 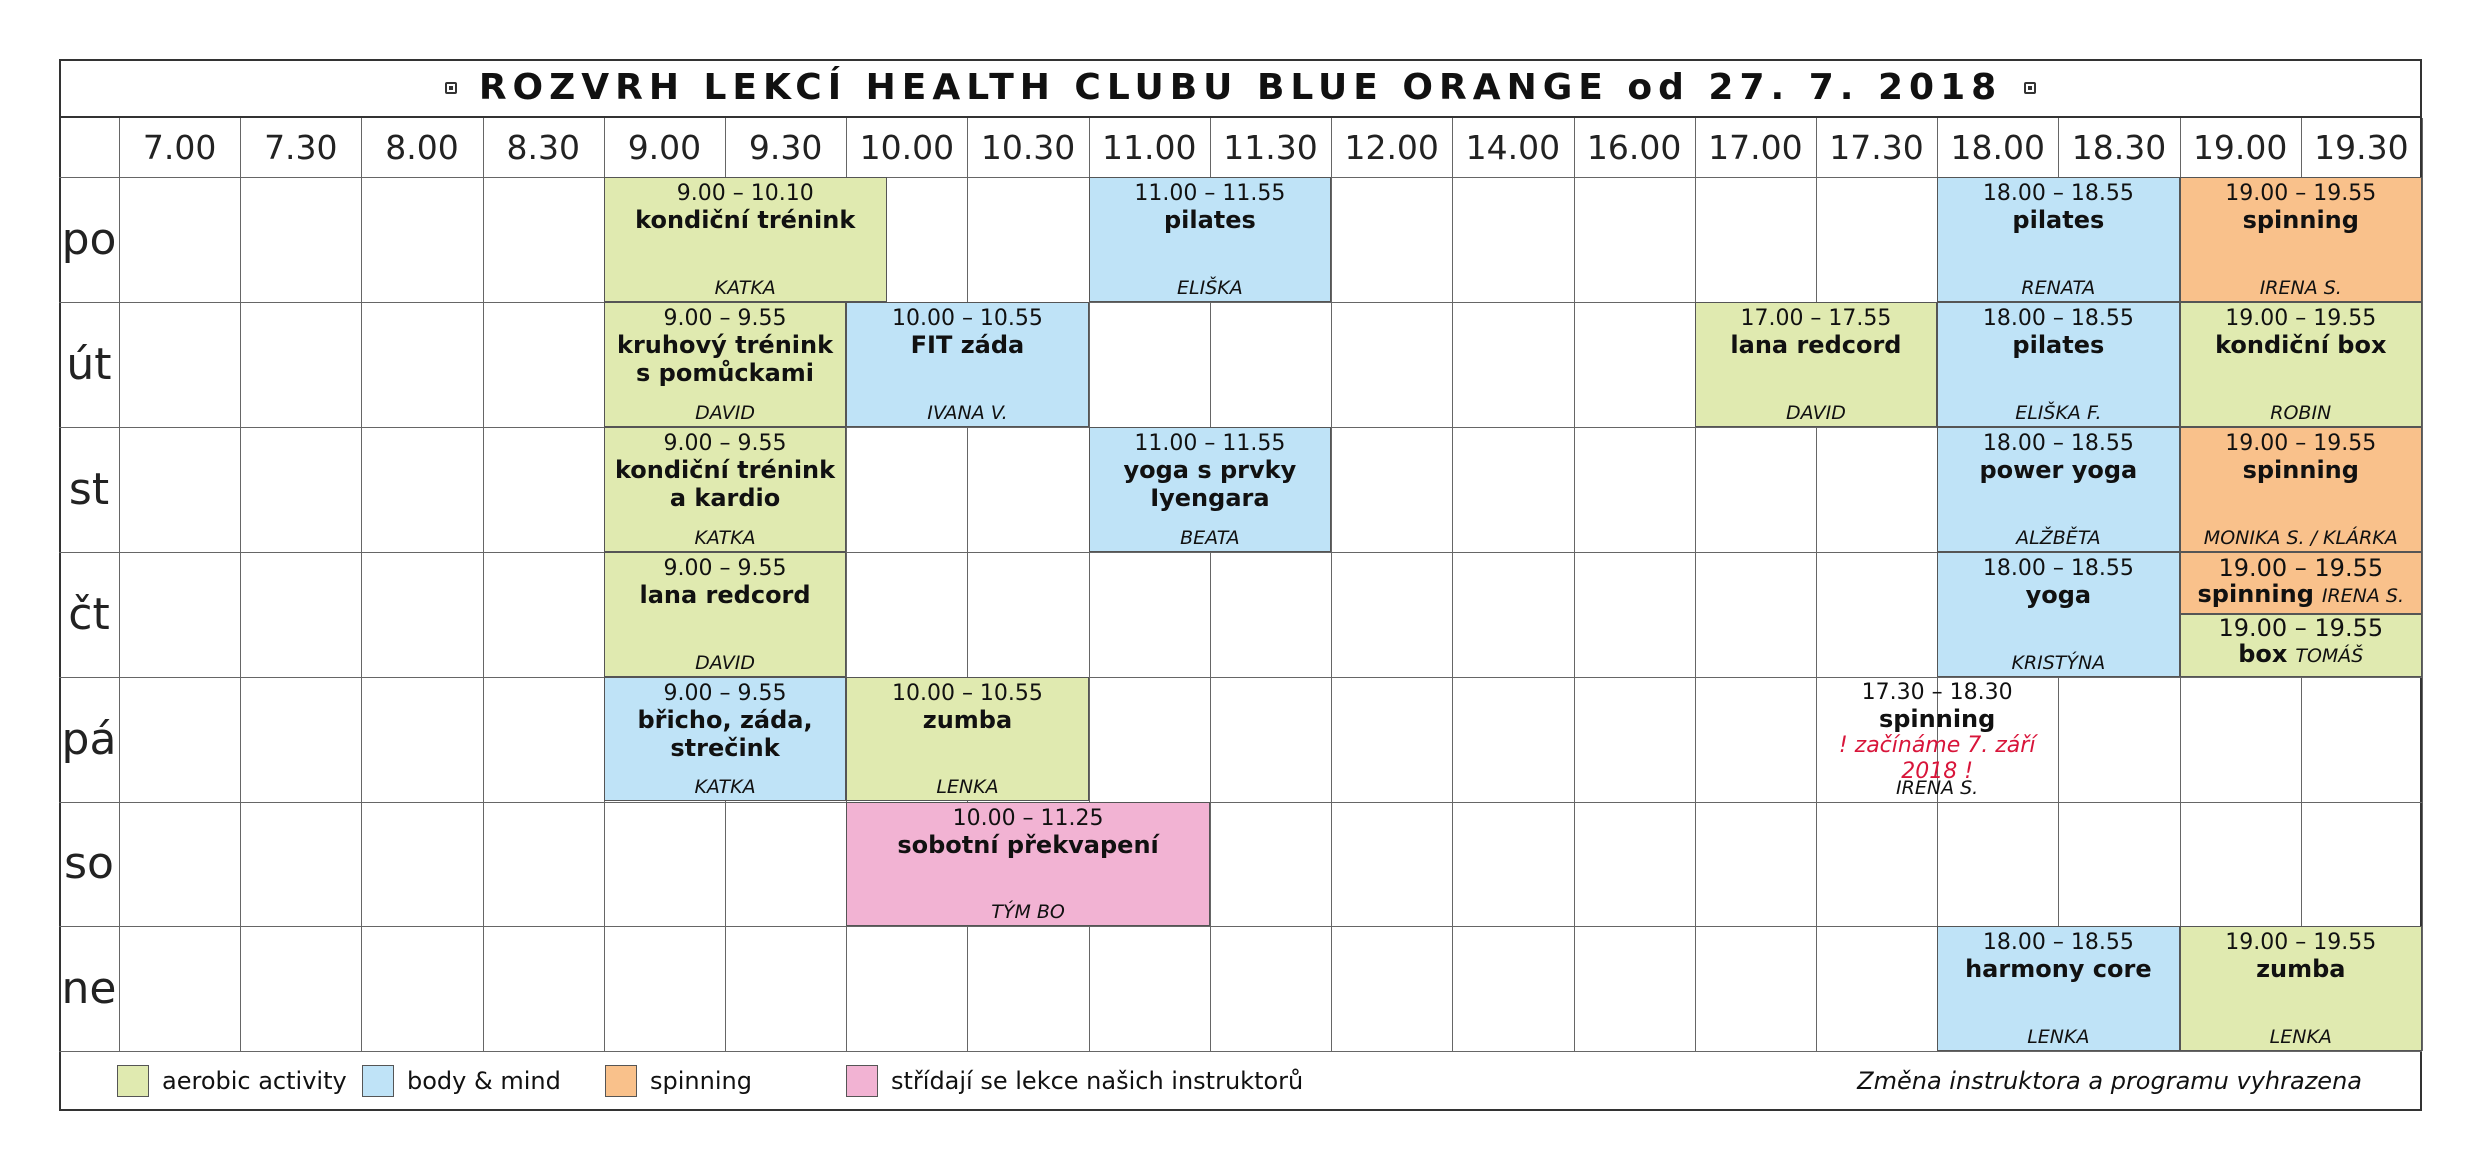 I want to click on time-header: 10.00, so click(x=907, y=147).